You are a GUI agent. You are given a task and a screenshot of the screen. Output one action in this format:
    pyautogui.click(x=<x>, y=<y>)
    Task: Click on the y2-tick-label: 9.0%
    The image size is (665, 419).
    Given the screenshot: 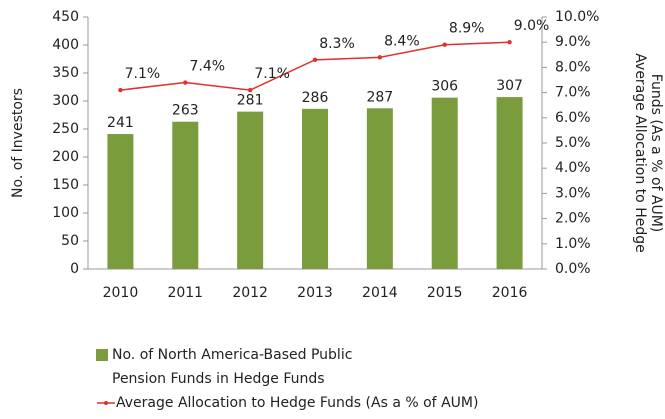 What is the action you would take?
    pyautogui.click(x=573, y=42)
    